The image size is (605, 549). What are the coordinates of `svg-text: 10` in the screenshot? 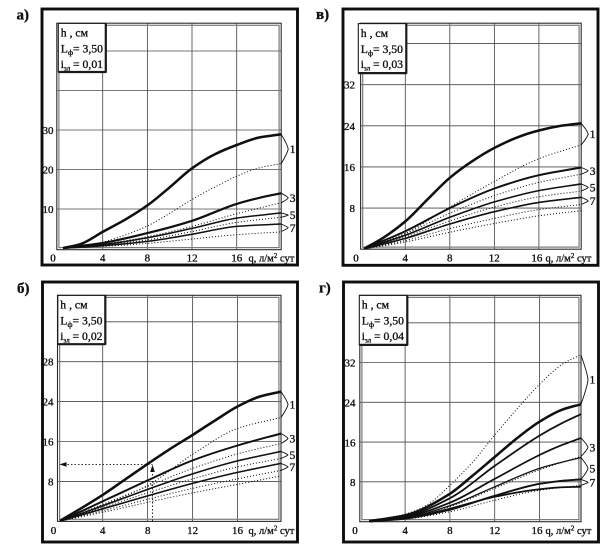 It's located at (49, 210).